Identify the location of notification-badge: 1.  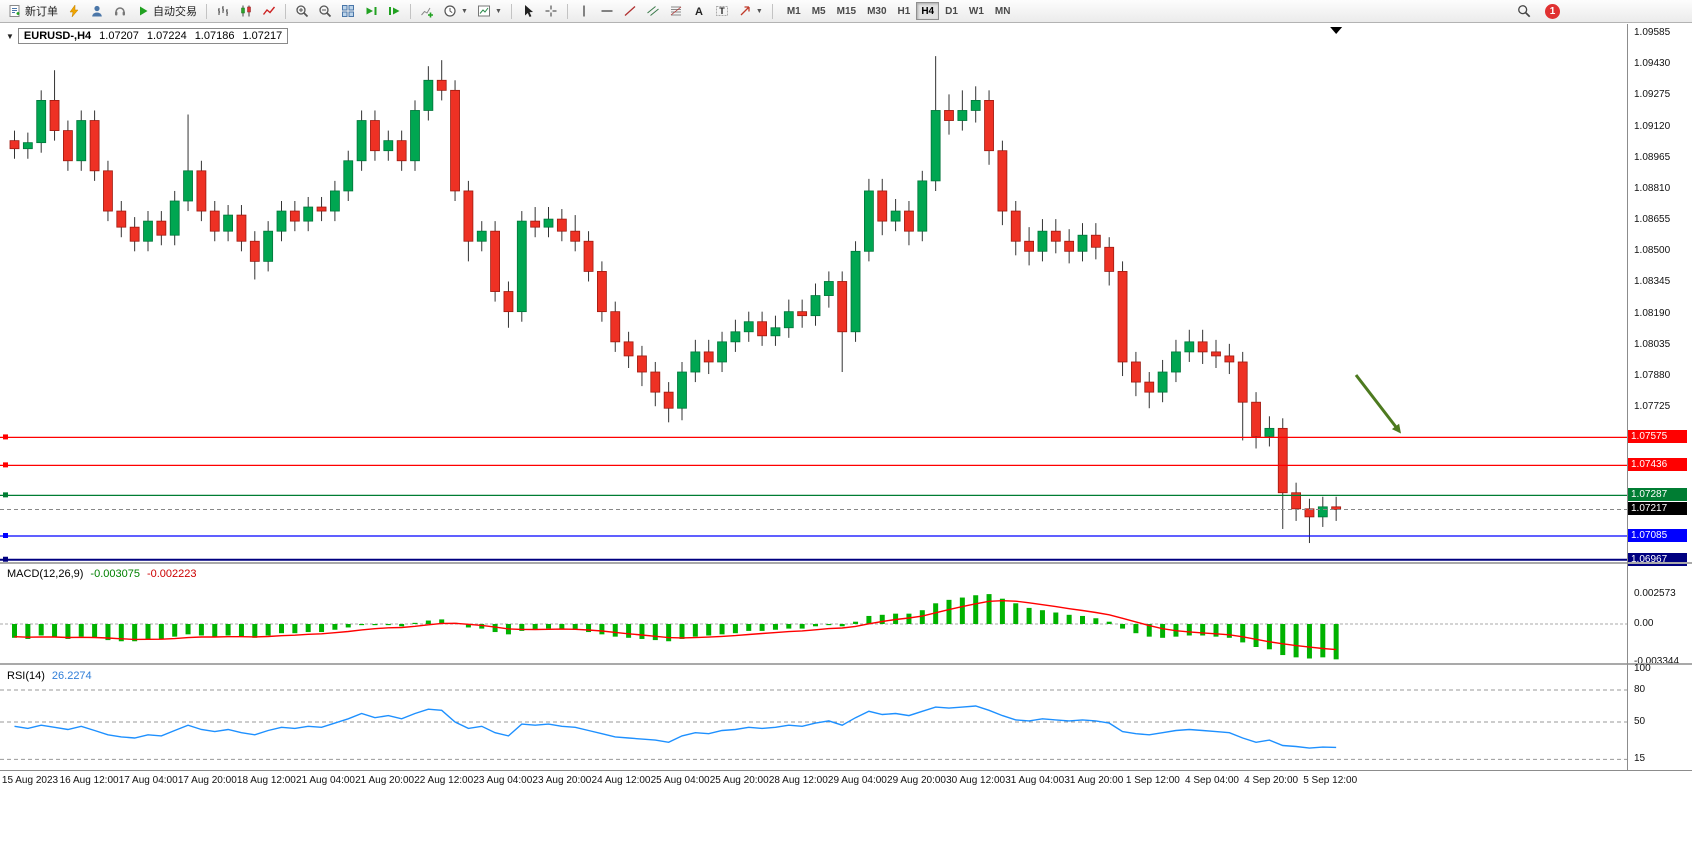
(1552, 11).